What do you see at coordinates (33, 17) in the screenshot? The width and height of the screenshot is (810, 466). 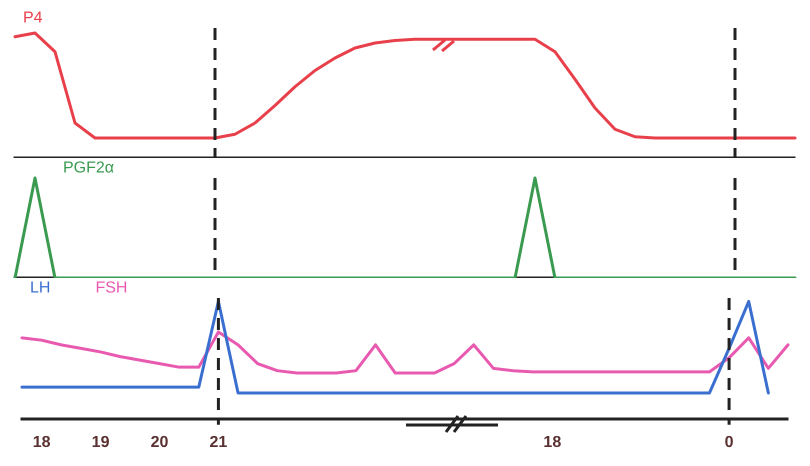 I see `series-label: P4` at bounding box center [33, 17].